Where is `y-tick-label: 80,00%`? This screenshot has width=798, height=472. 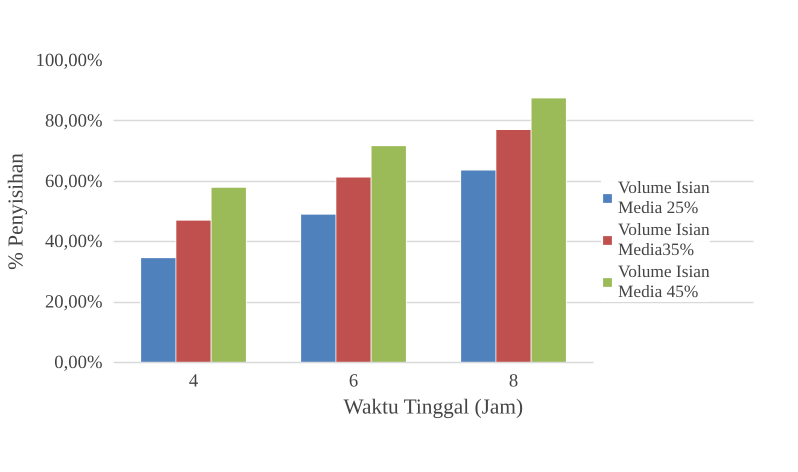 y-tick-label: 80,00% is located at coordinates (73, 121).